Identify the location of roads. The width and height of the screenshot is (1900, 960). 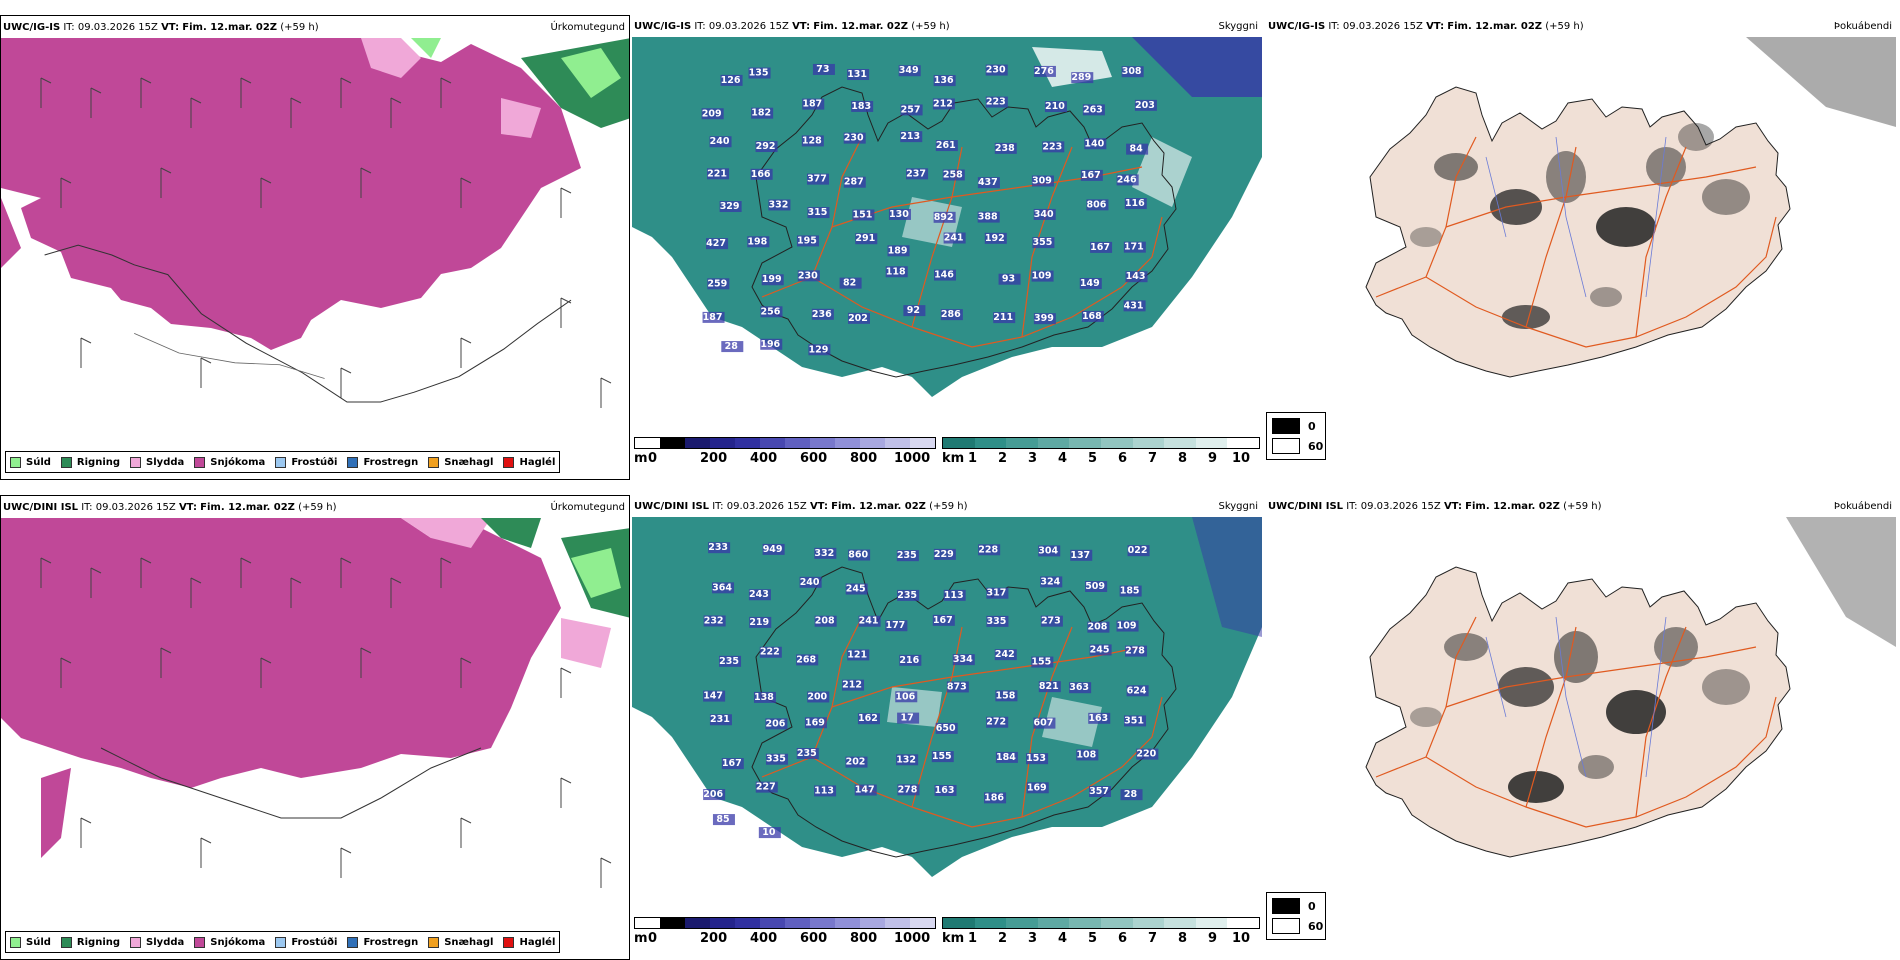
(1576, 242).